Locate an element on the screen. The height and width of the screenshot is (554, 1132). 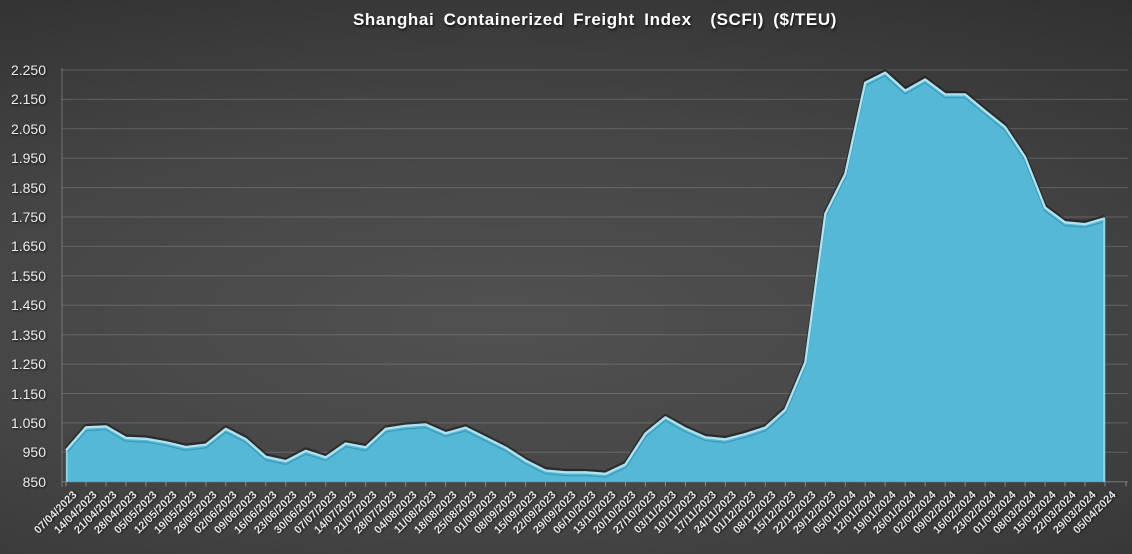
y-axis-label: 1.450 is located at coordinates (28, 305).